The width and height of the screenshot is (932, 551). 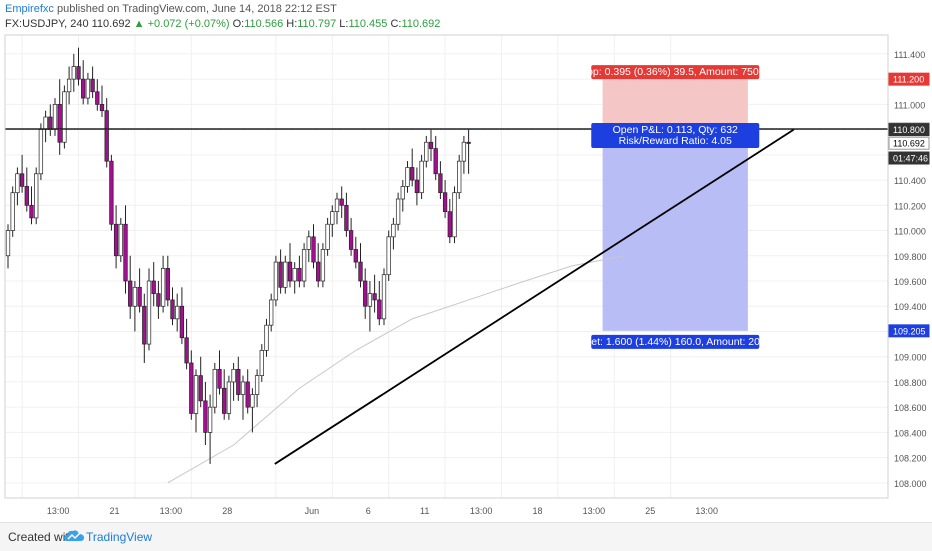 What do you see at coordinates (47, 24) in the screenshot?
I see `symbol-timeframe: FX:USDJPY, 240` at bounding box center [47, 24].